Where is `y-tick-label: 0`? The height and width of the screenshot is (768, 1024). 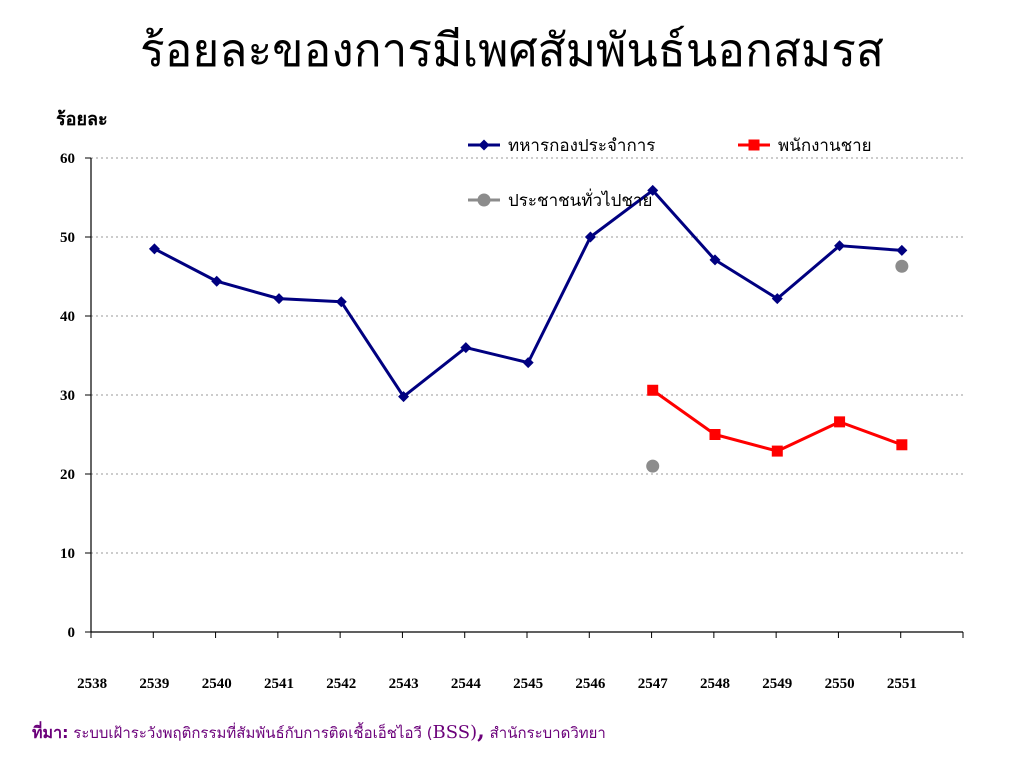
y-tick-label: 0 is located at coordinates (72, 633).